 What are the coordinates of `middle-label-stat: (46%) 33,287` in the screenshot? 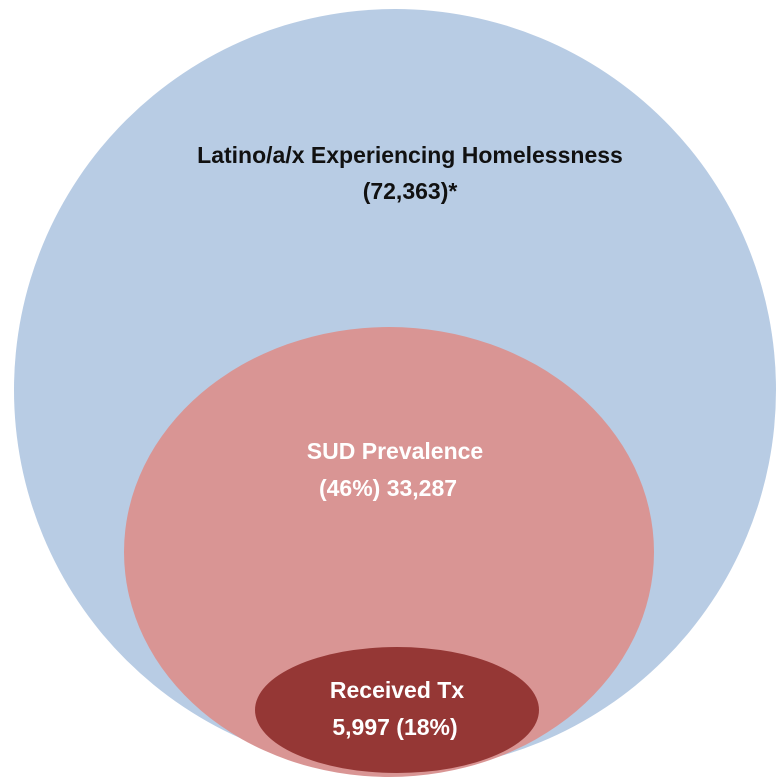 It's located at (388, 488).